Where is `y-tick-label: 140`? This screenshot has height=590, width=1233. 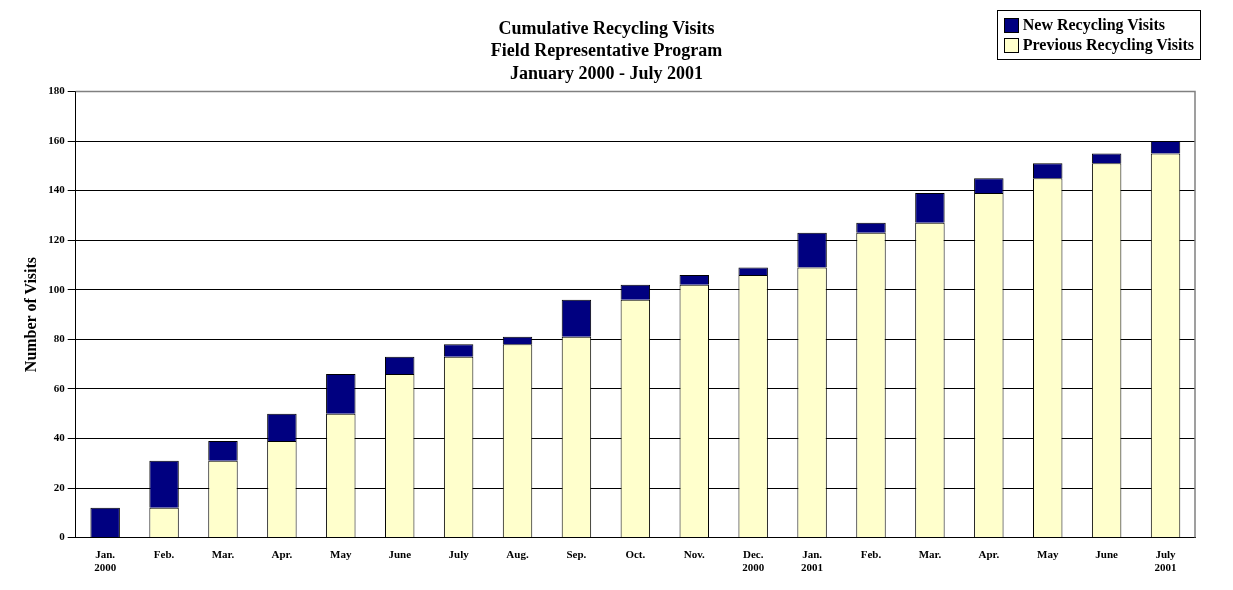 y-tick-label: 140 is located at coordinates (57, 189).